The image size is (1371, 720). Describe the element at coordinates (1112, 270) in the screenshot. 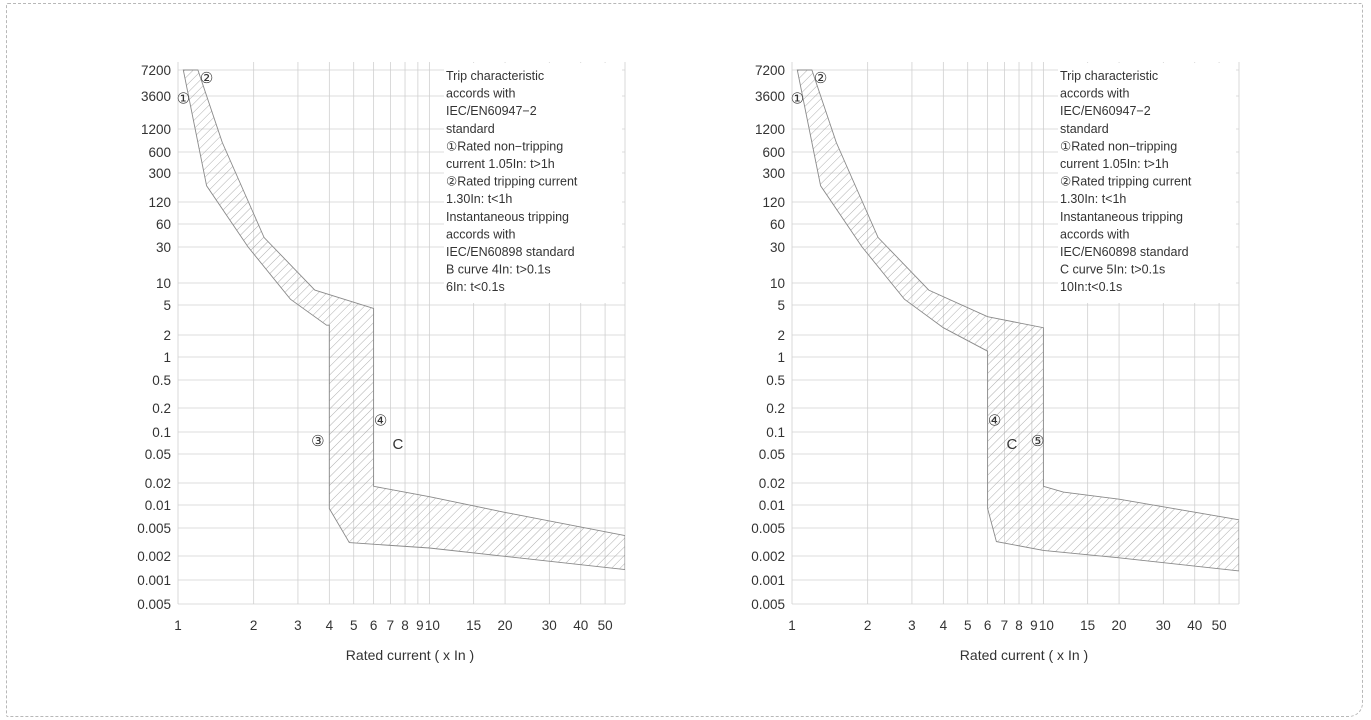

I see `annotation-line: C curve 5In: t>0.1s` at that location.